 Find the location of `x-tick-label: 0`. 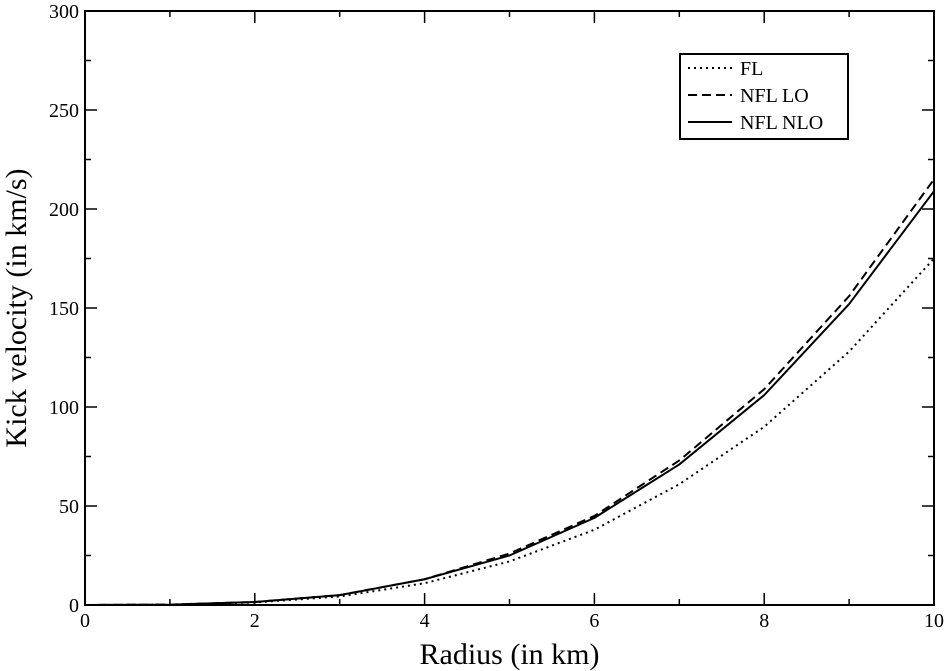

x-tick-label: 0 is located at coordinates (85, 621).